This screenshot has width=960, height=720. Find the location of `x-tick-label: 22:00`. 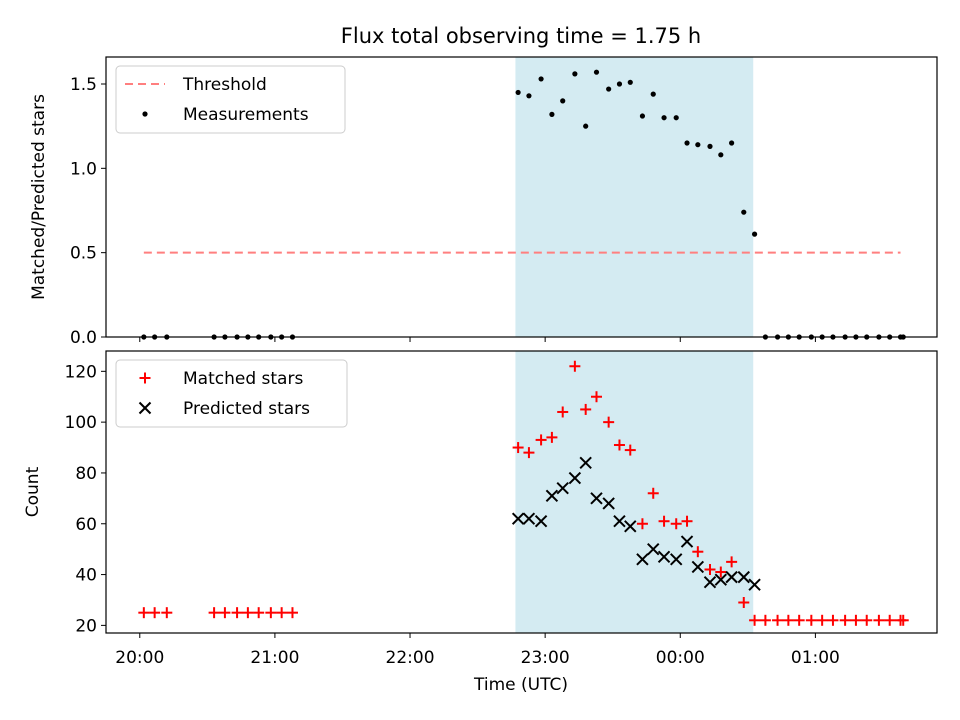

x-tick-label: 22:00 is located at coordinates (410, 658).